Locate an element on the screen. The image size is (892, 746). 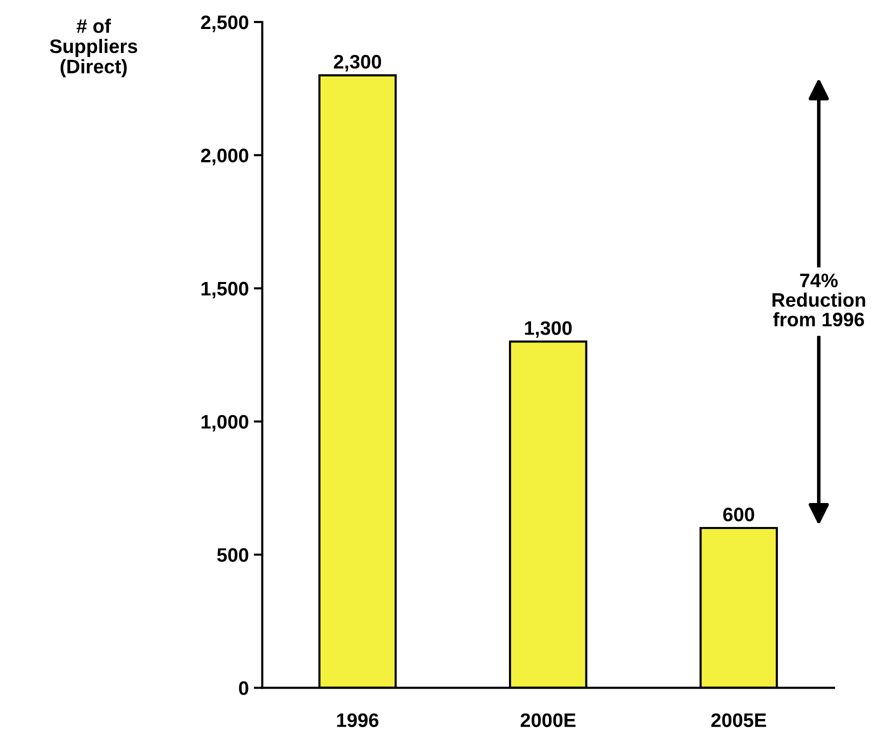
y-tick-label: 0 is located at coordinates (243, 688).